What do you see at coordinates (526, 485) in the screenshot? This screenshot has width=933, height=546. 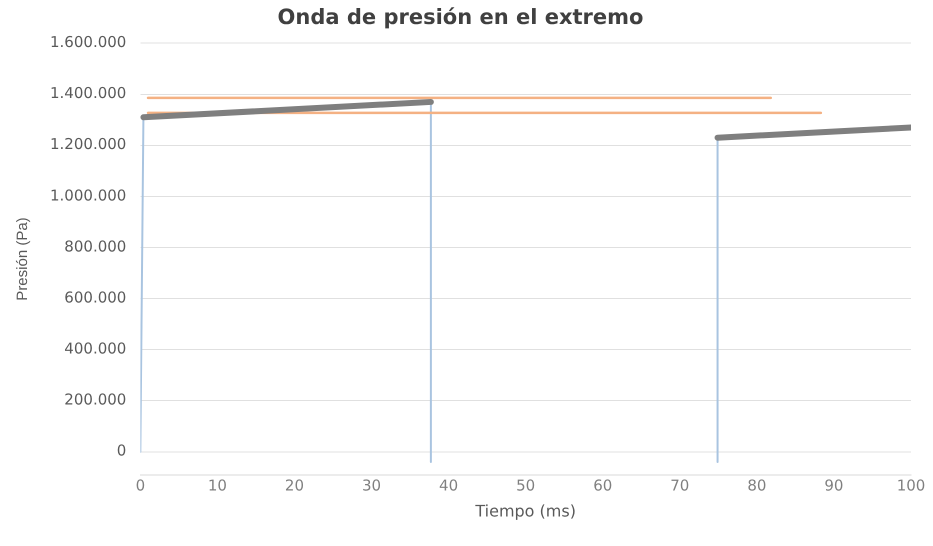 I see `x-tick-label: 50` at bounding box center [526, 485].